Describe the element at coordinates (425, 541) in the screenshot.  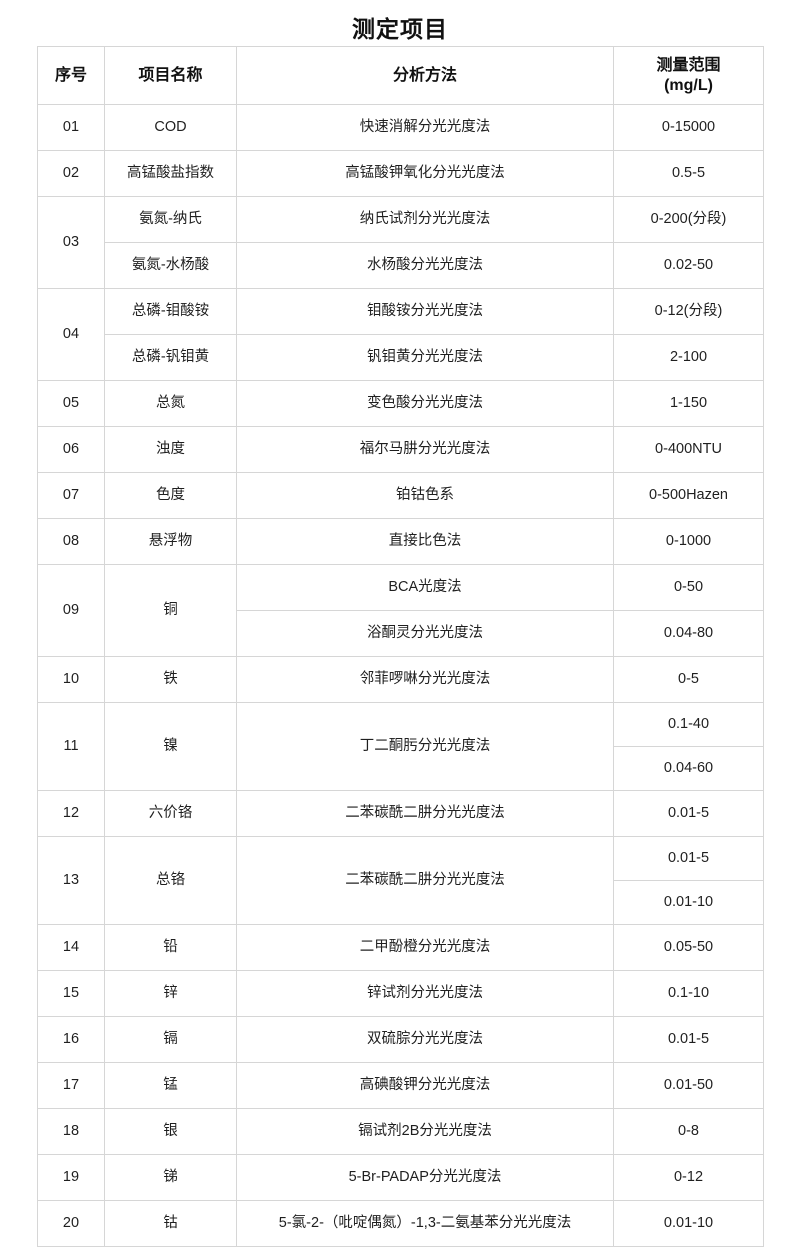
I see `cell-analysis-method: 直接比色法` at that location.